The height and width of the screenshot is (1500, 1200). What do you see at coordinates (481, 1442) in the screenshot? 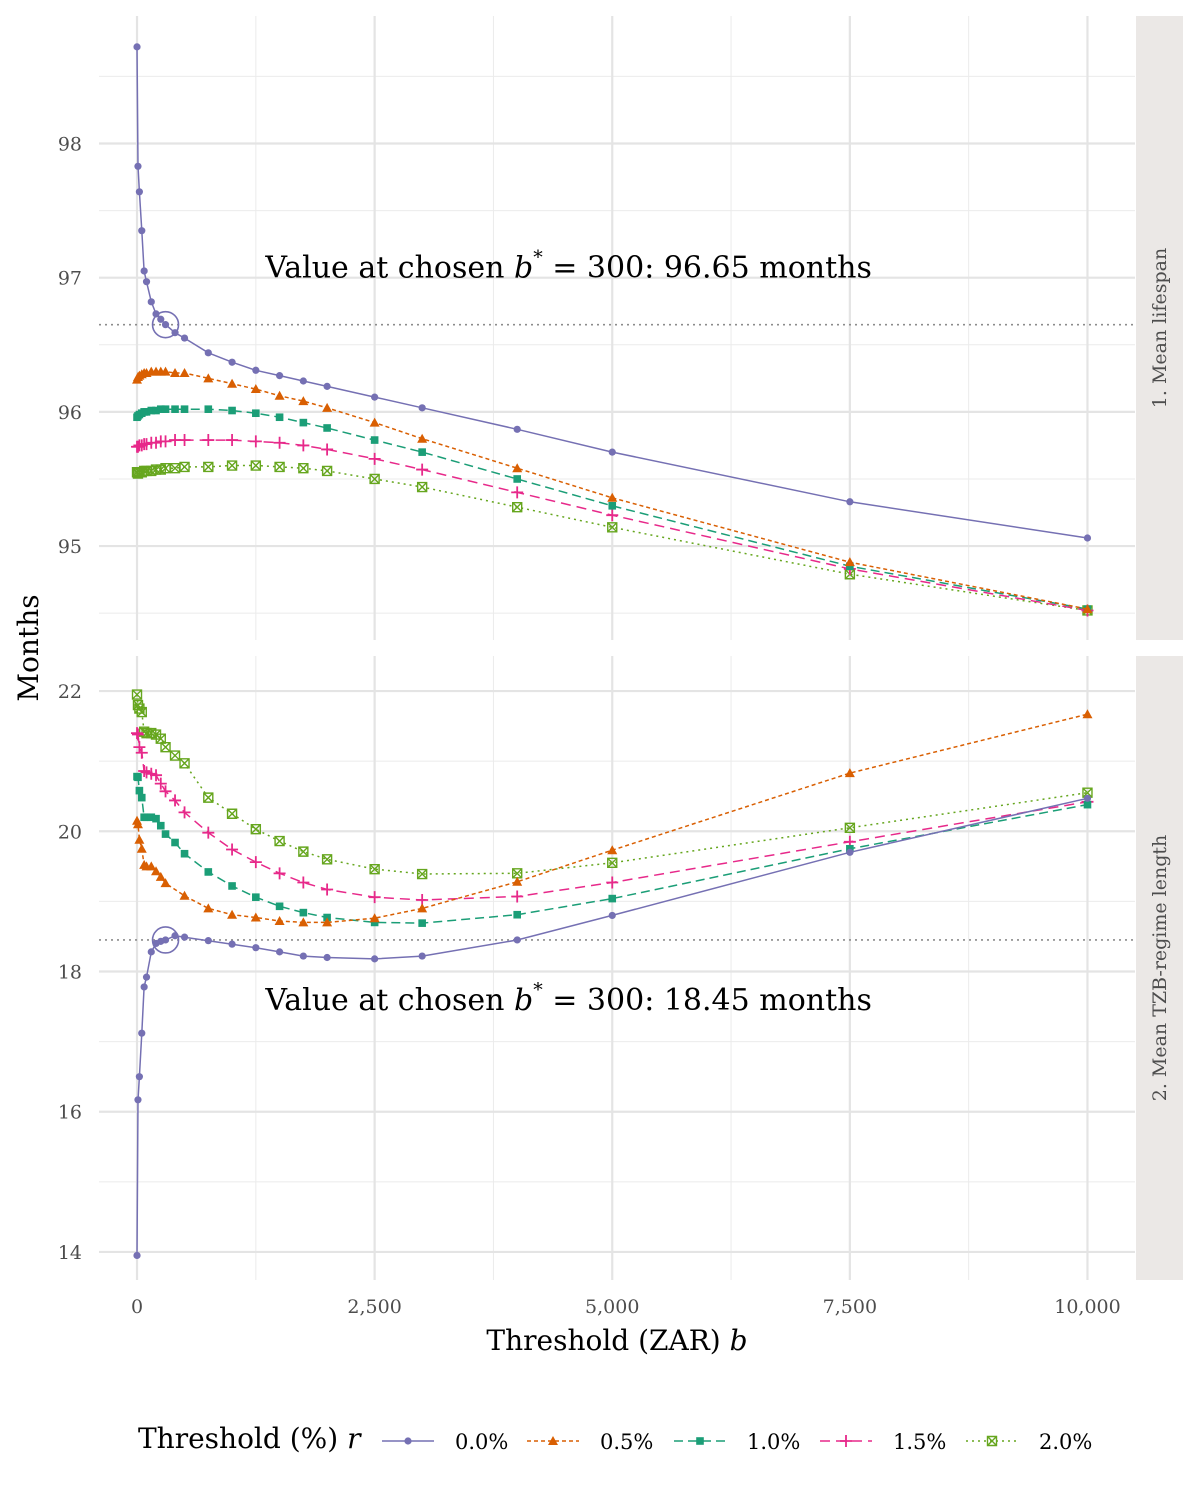
I see `legend-label: 0.0%` at bounding box center [481, 1442].